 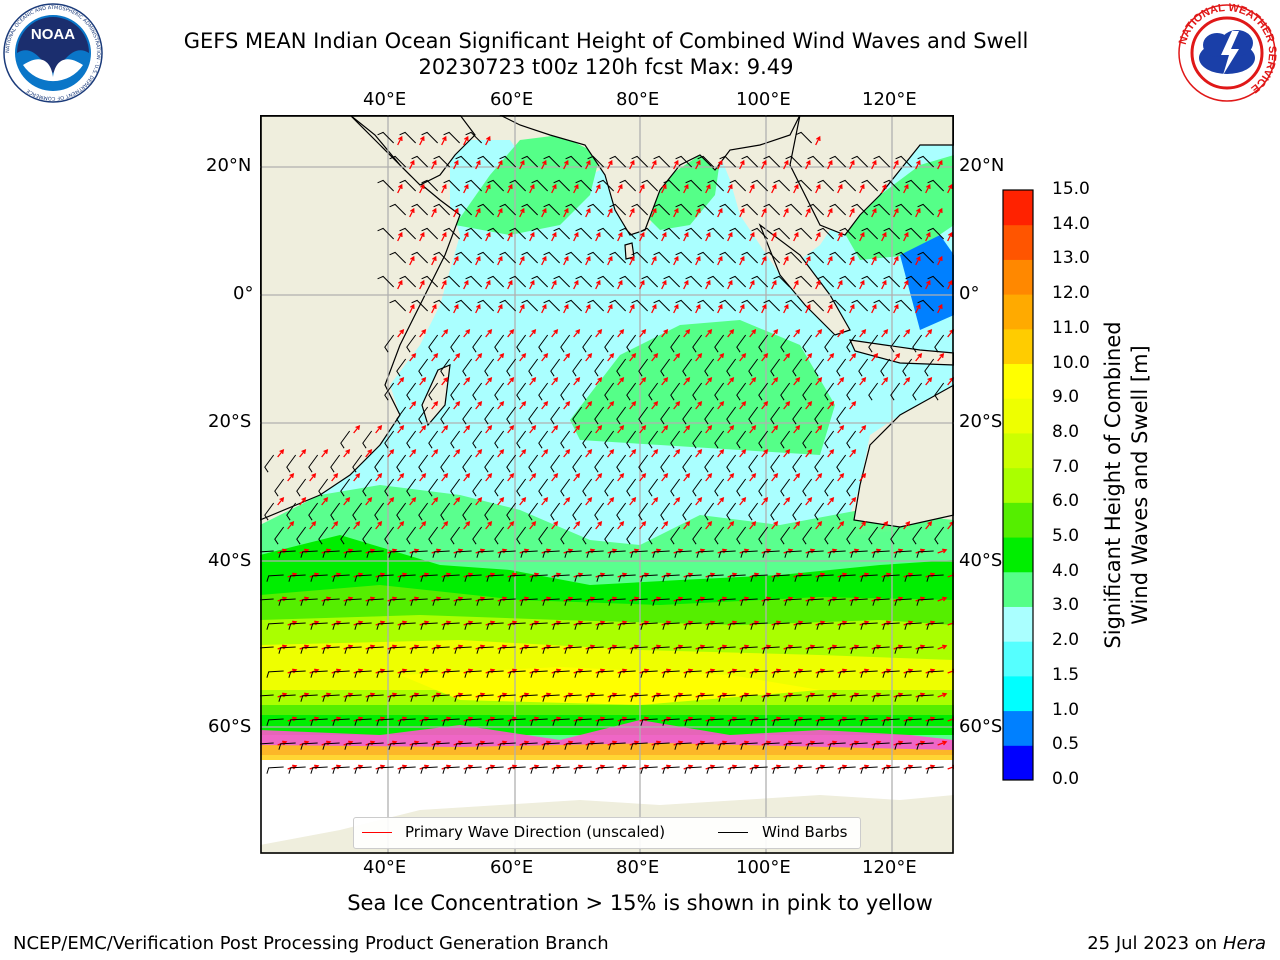 What do you see at coordinates (901, 352) in the screenshot?
I see `java-land` at bounding box center [901, 352].